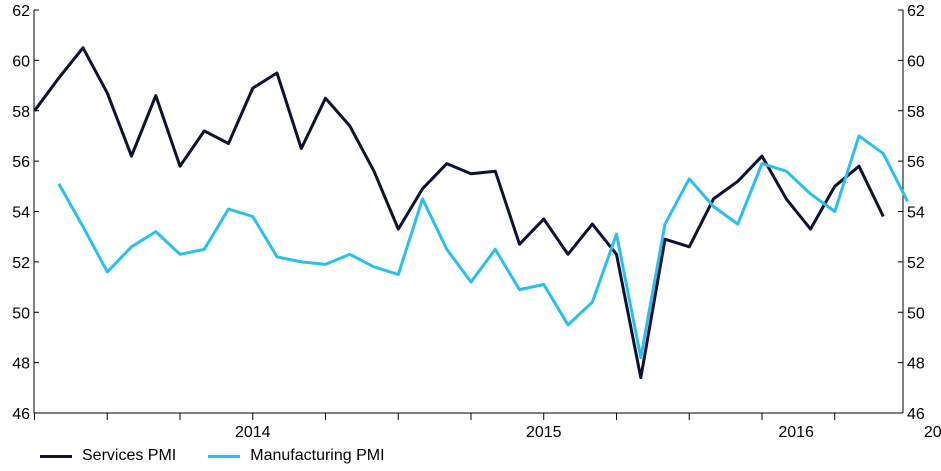  Describe the element at coordinates (916, 364) in the screenshot. I see `y-tick-label-right: 48` at that location.